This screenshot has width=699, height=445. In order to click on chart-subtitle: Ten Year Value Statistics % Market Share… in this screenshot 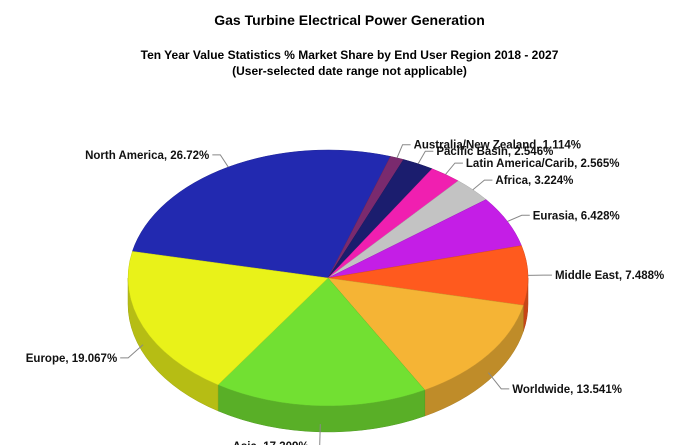, I will do `click(349, 55)`.